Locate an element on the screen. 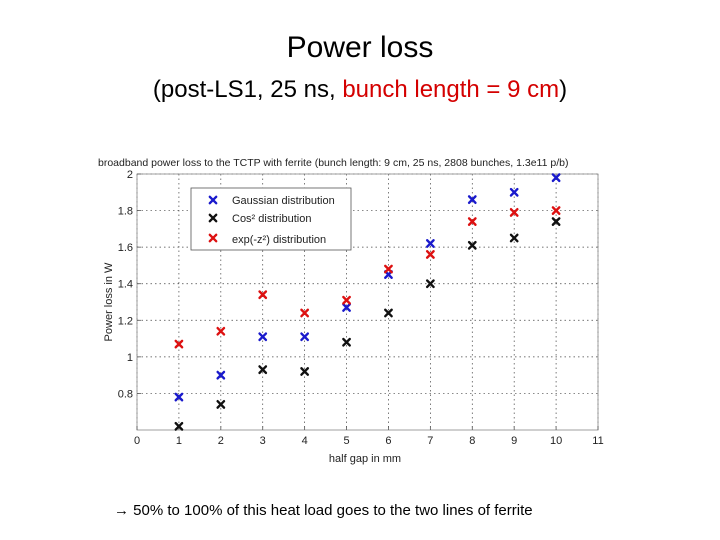 The image size is (720, 540). y-tick-label: 2 is located at coordinates (130, 175).